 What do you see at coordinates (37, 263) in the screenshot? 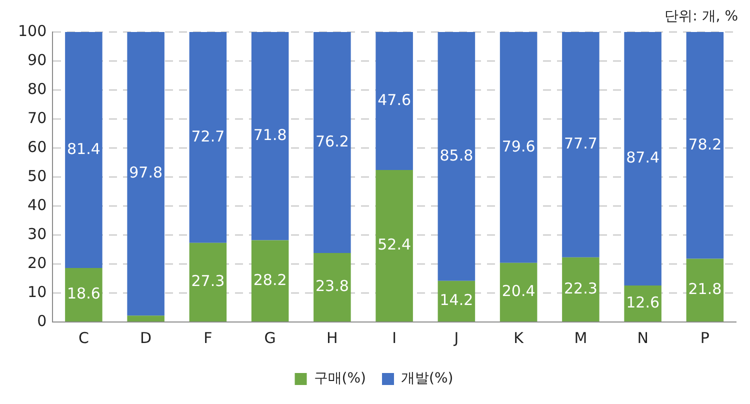
I see `y-tick-label: 20` at bounding box center [37, 263].